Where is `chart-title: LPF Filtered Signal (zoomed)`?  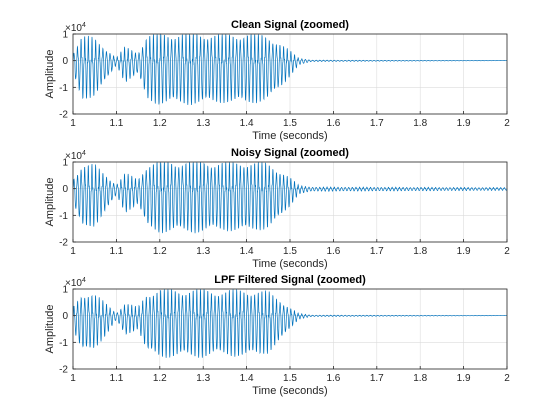
chart-title: LPF Filtered Signal (zoomed) is located at coordinates (290, 280).